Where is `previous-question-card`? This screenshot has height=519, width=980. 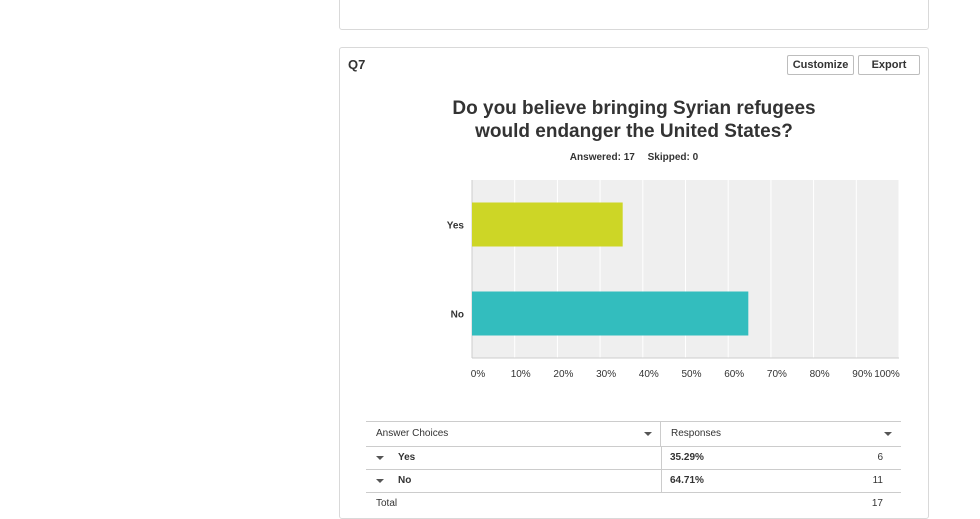 previous-question-card is located at coordinates (634, 15).